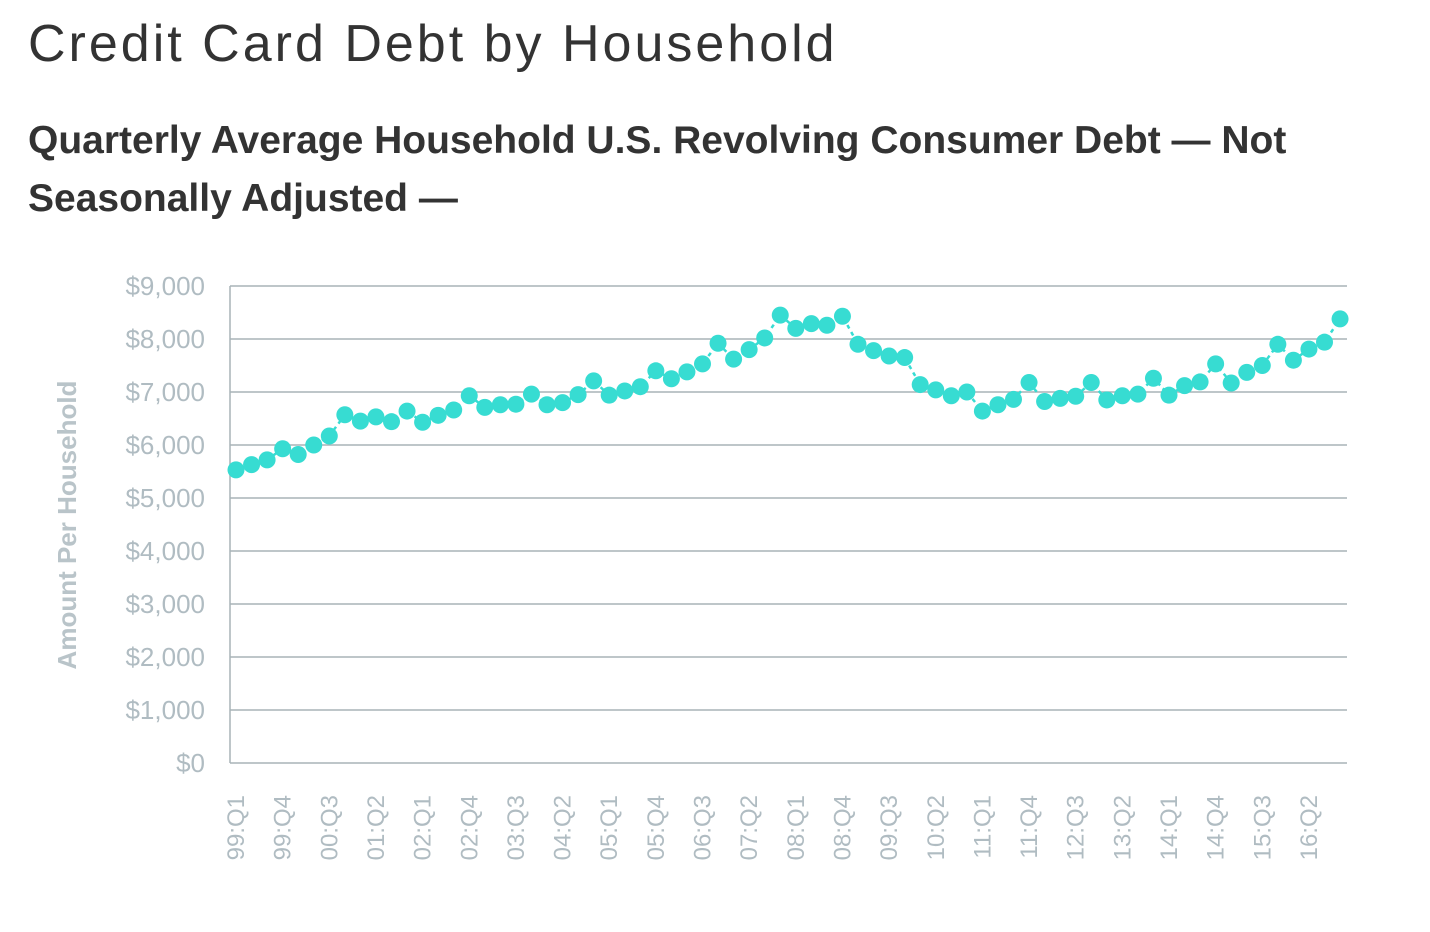 This screenshot has height=932, width=1430. What do you see at coordinates (329, 827) in the screenshot?
I see `x-tick-label: 00:Q3` at bounding box center [329, 827].